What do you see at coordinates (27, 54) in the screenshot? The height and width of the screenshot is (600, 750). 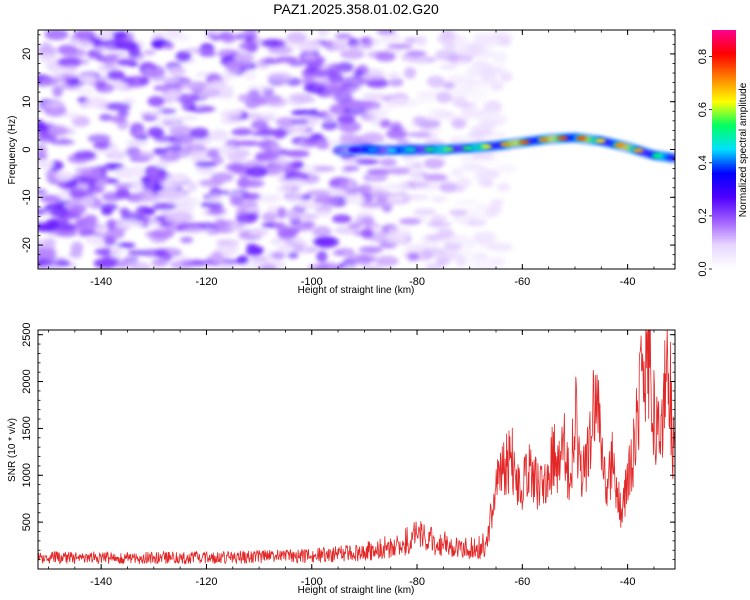 I see `y-tick-label: 20` at bounding box center [27, 54].